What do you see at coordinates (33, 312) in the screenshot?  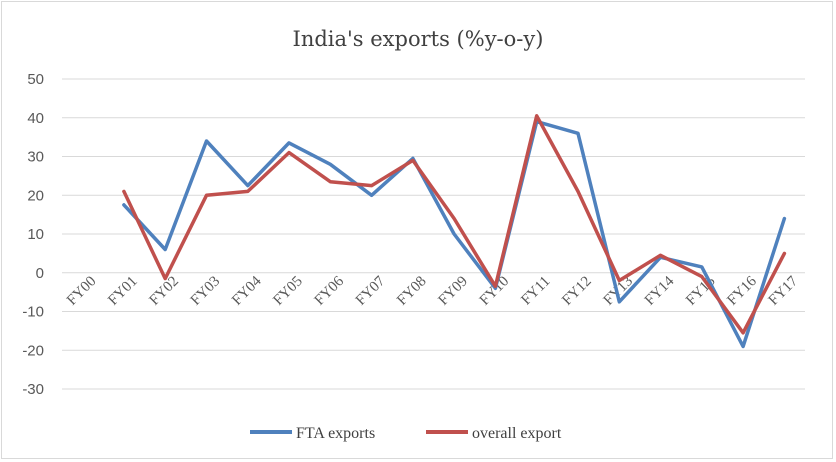 I see `y-tick-label: -10` at bounding box center [33, 312].